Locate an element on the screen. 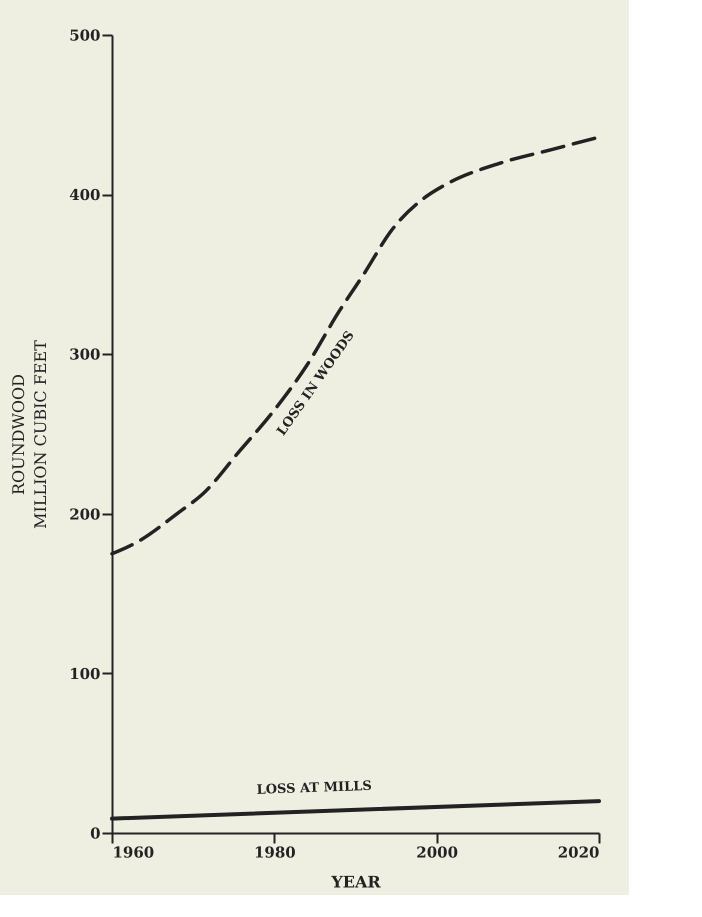  y-tick-label: 500 is located at coordinates (84, 35).